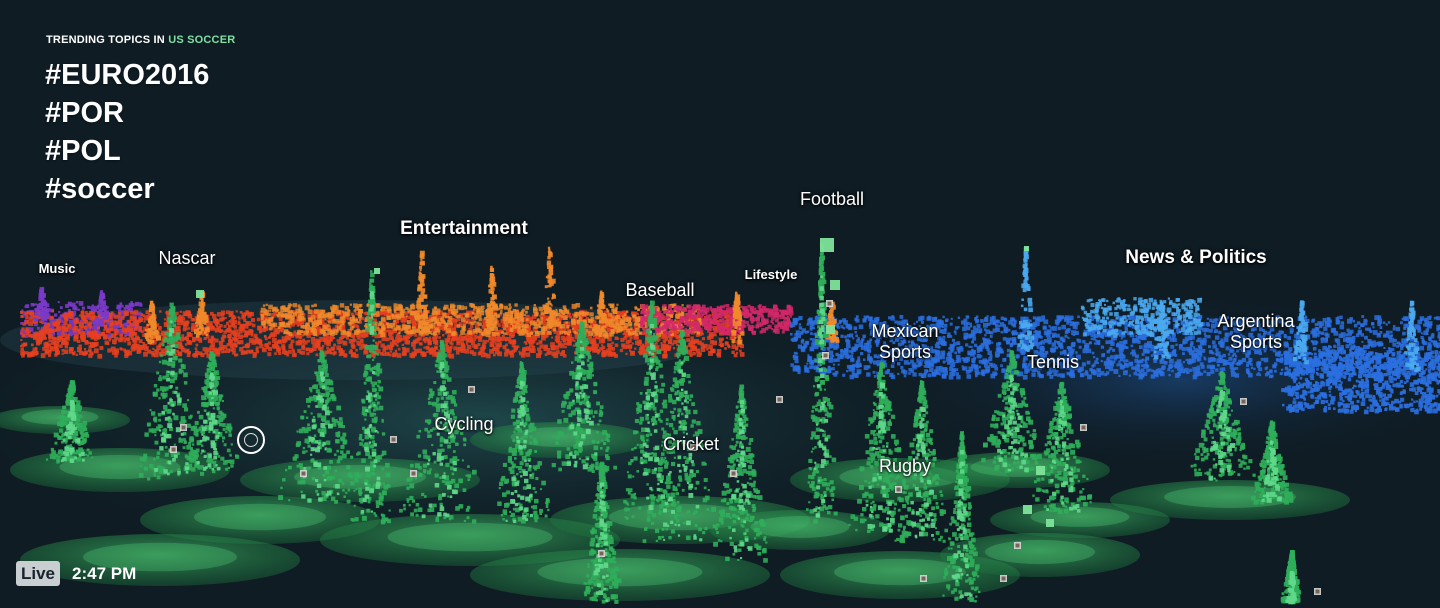  I want to click on live-time: 2:47 PM, so click(104, 573).